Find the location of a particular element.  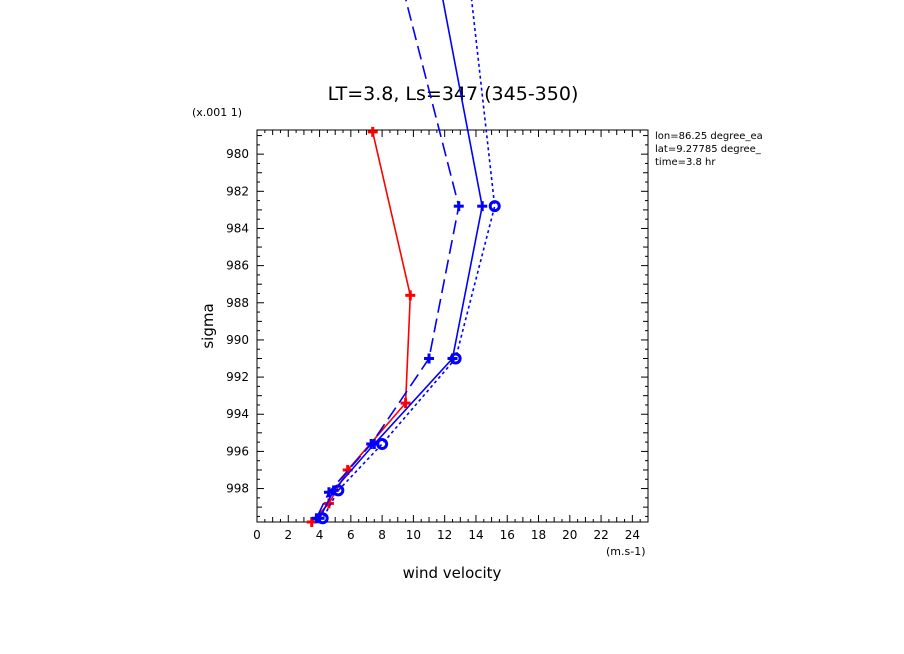

annotation-time: time=3.8 hr is located at coordinates (685, 162).